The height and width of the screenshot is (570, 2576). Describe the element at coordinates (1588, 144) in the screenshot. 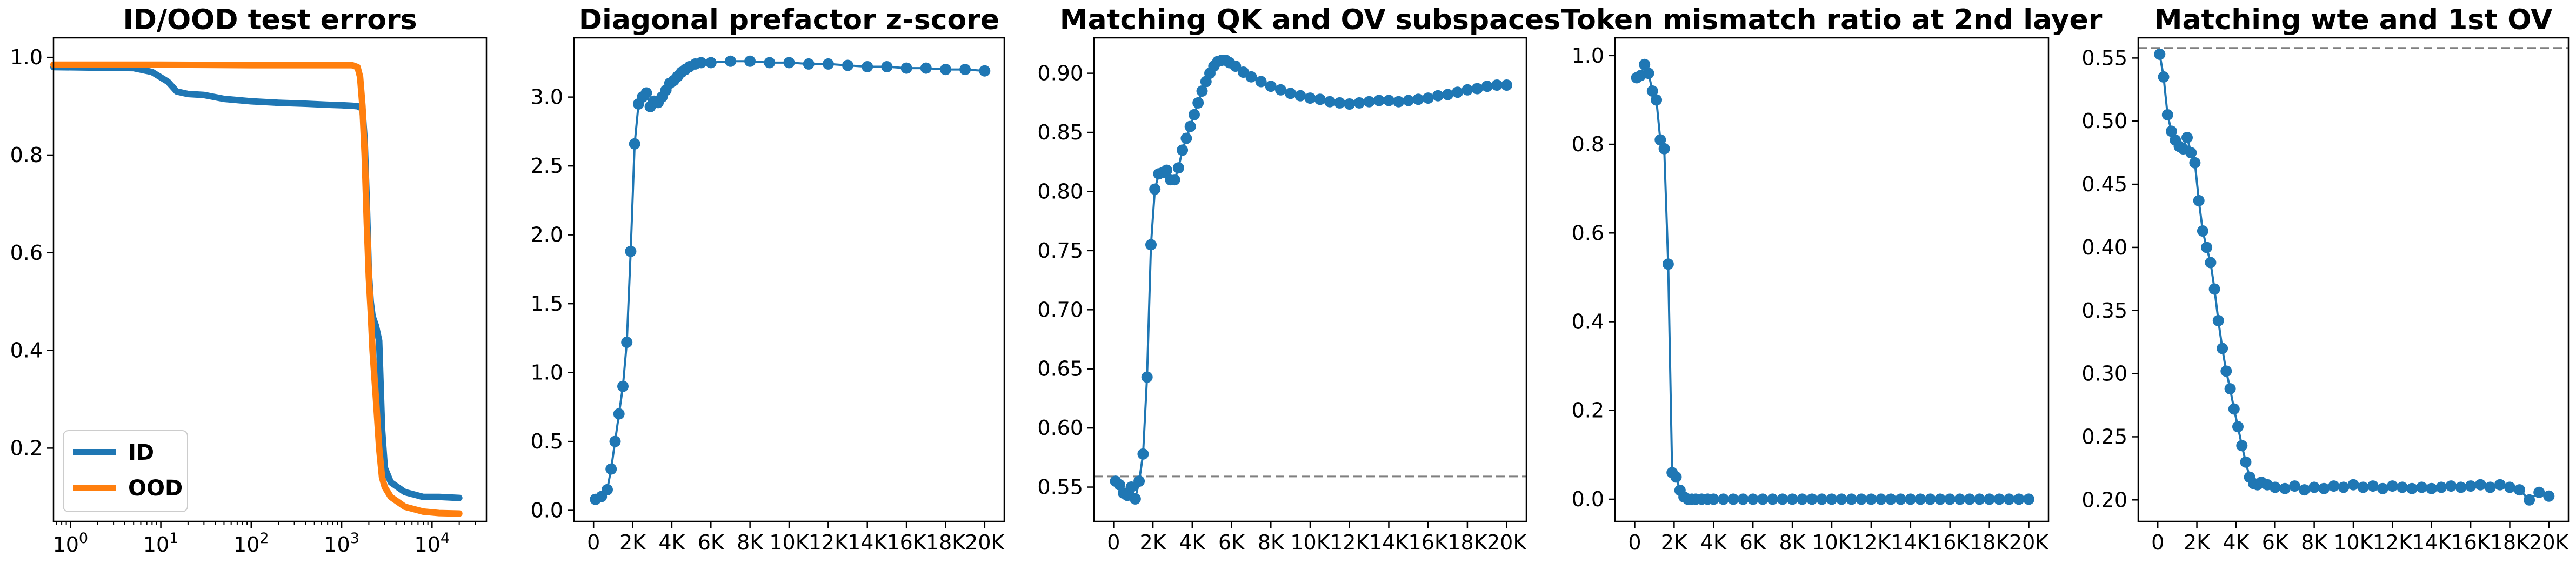

I see `y-tick-label: 0.8` at that location.